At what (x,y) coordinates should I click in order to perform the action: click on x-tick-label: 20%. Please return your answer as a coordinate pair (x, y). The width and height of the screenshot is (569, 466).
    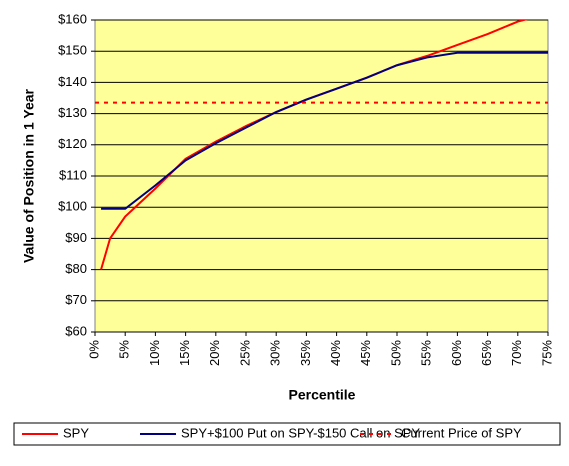
    Looking at the image, I should click on (214, 353).